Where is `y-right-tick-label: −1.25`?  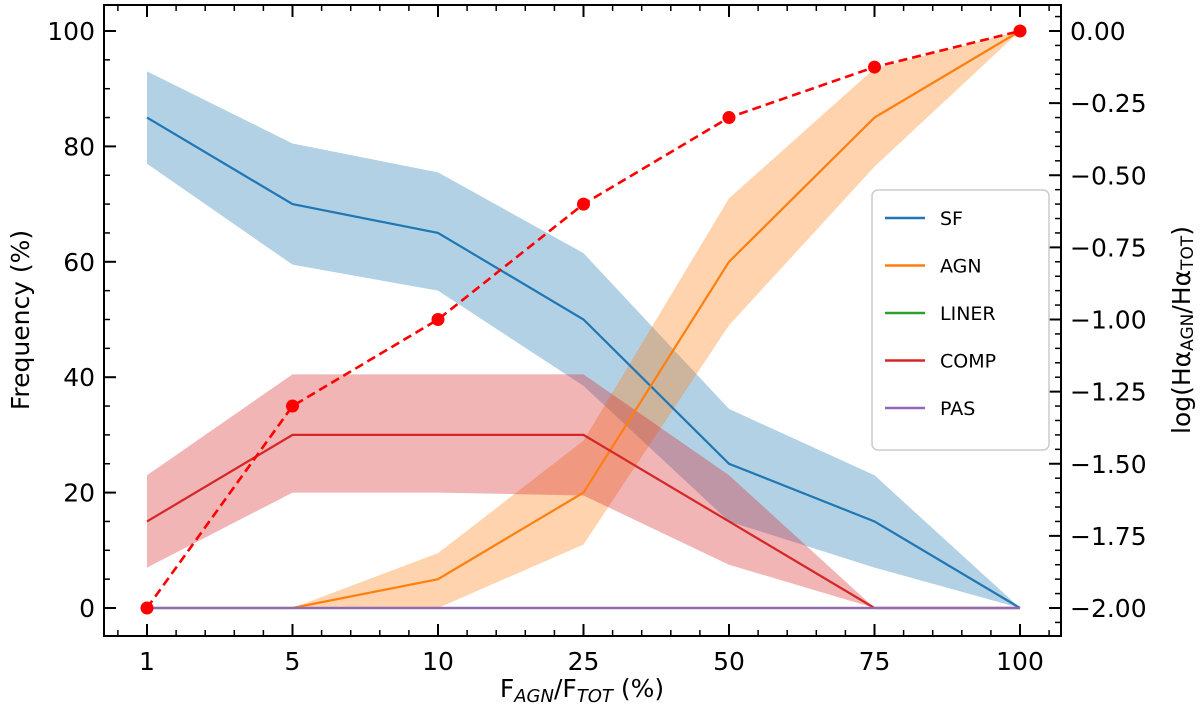
y-right-tick-label: −1.25 is located at coordinates (1108, 392).